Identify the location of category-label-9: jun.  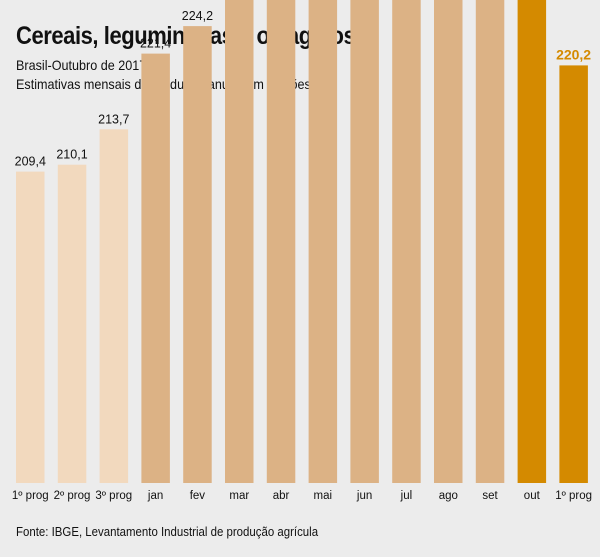
(364, 496).